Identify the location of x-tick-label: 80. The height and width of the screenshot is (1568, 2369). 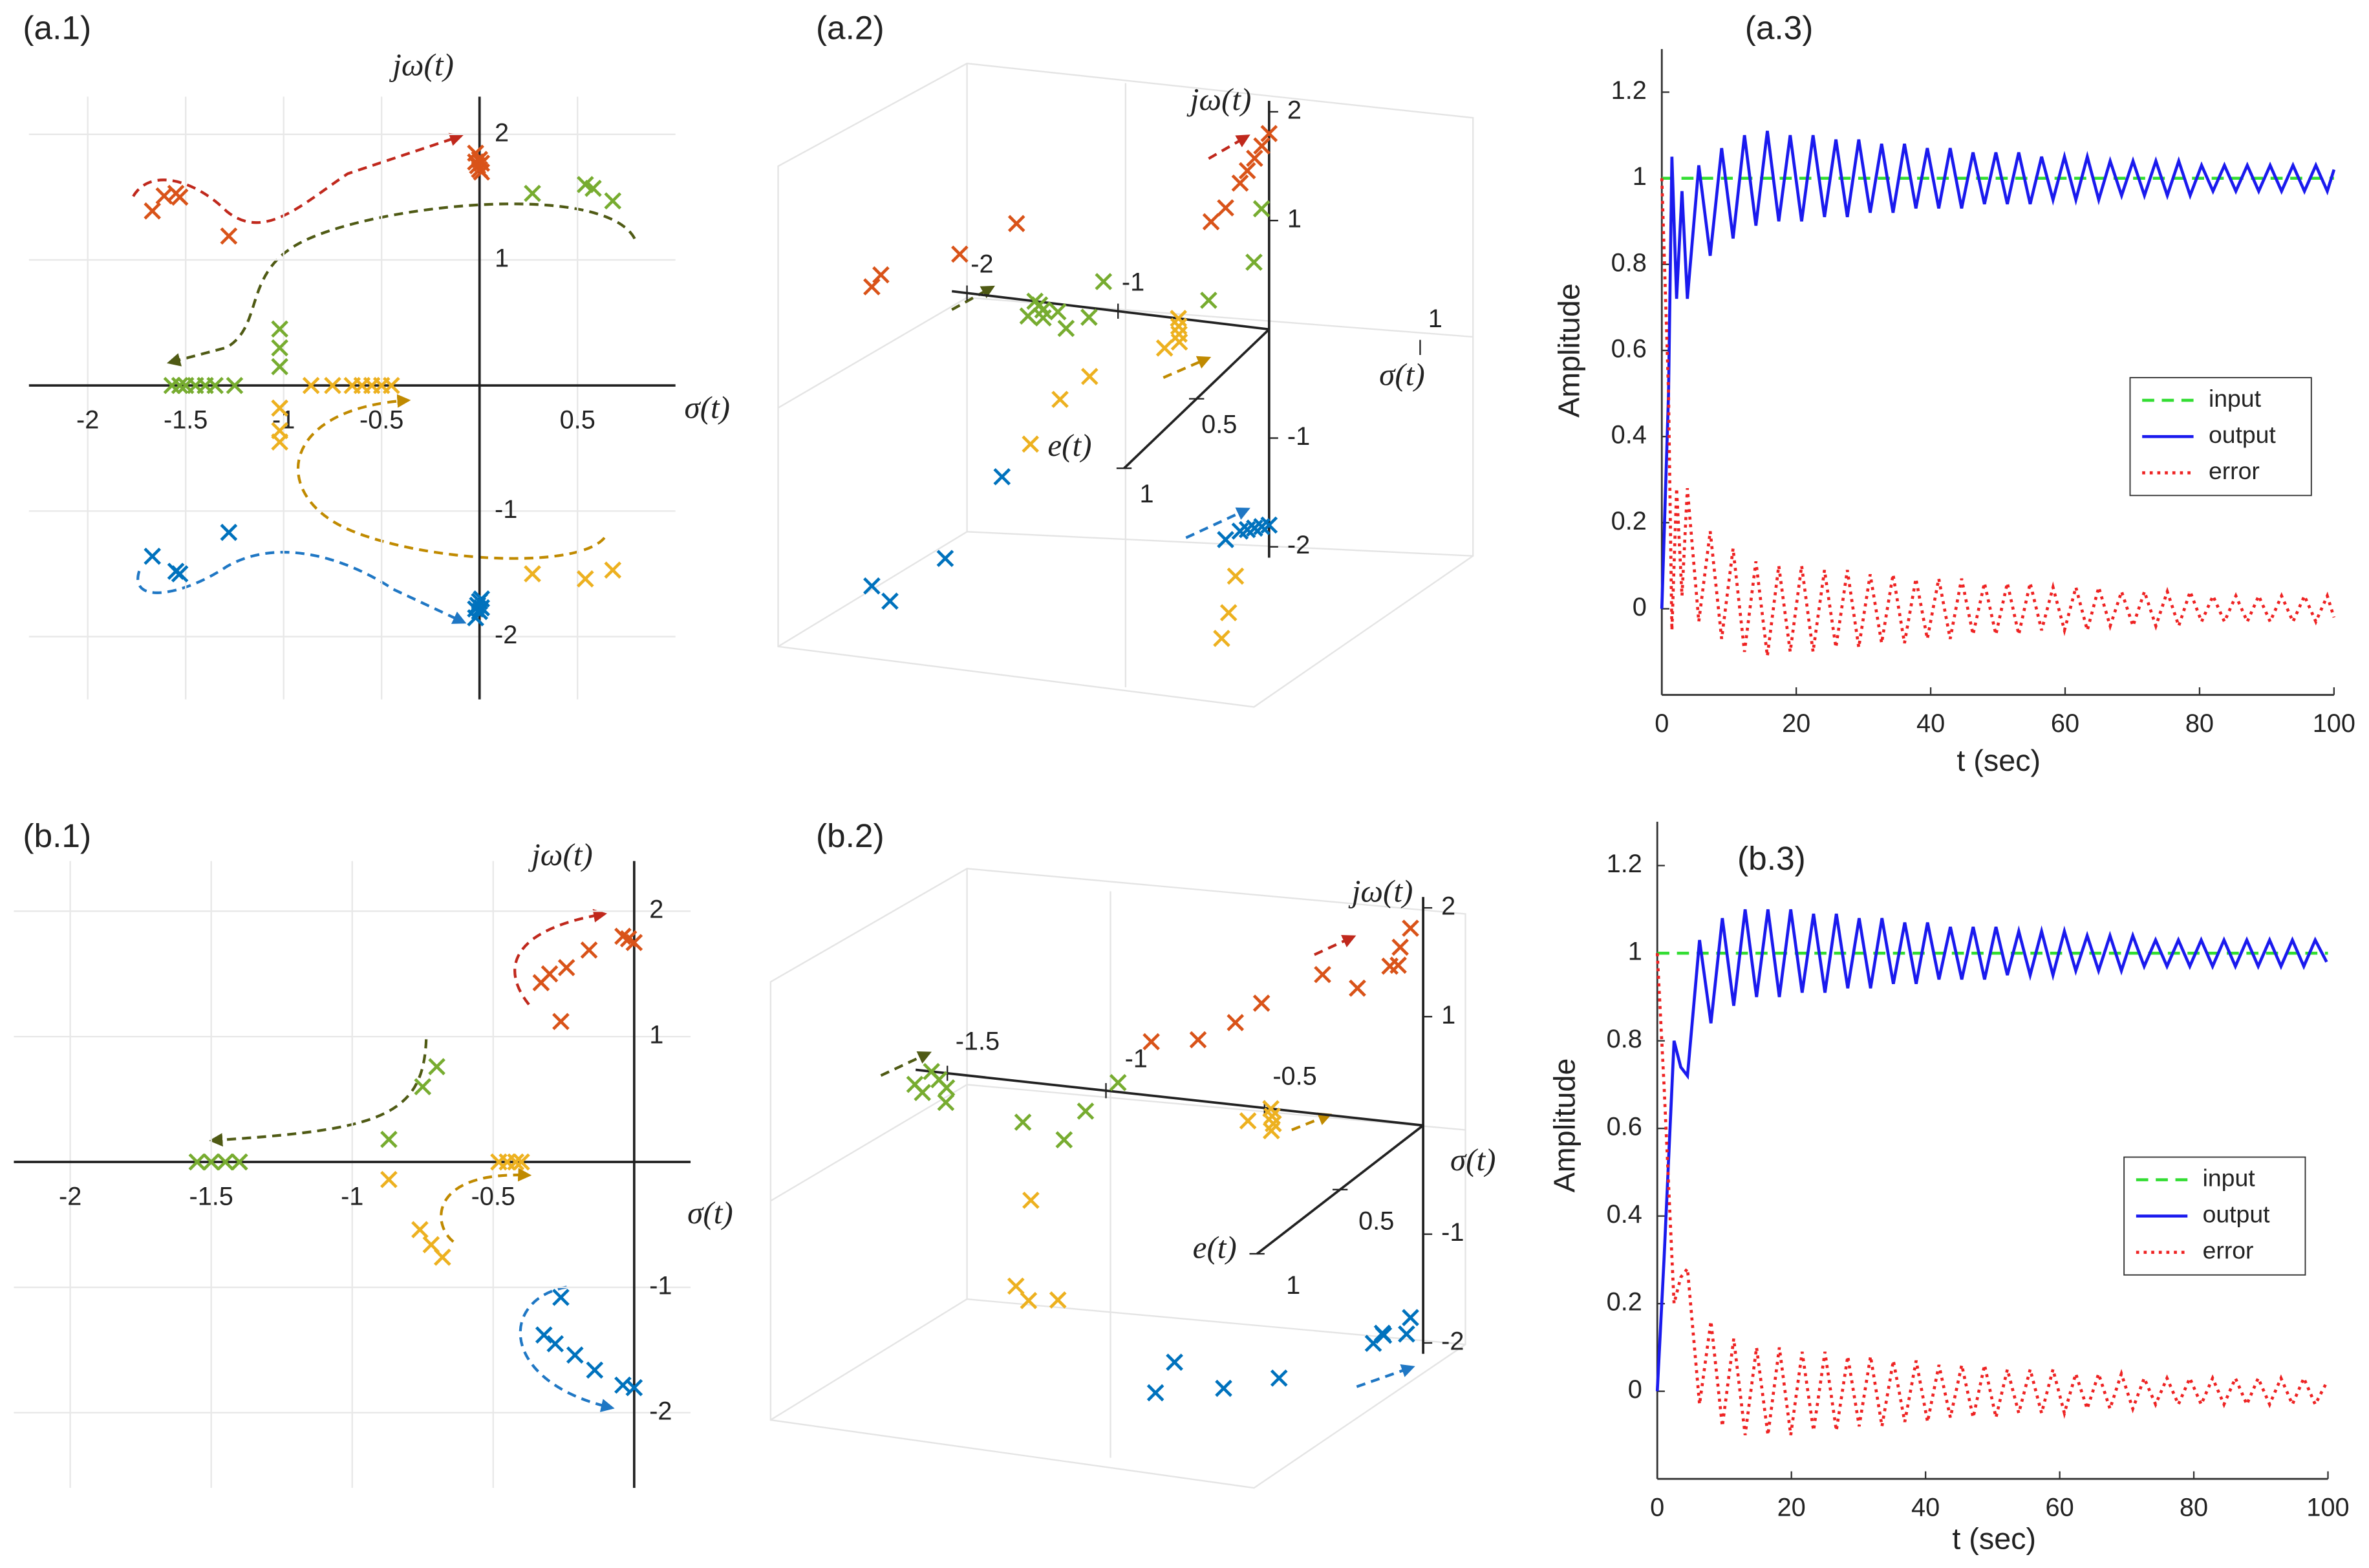
(2199, 723).